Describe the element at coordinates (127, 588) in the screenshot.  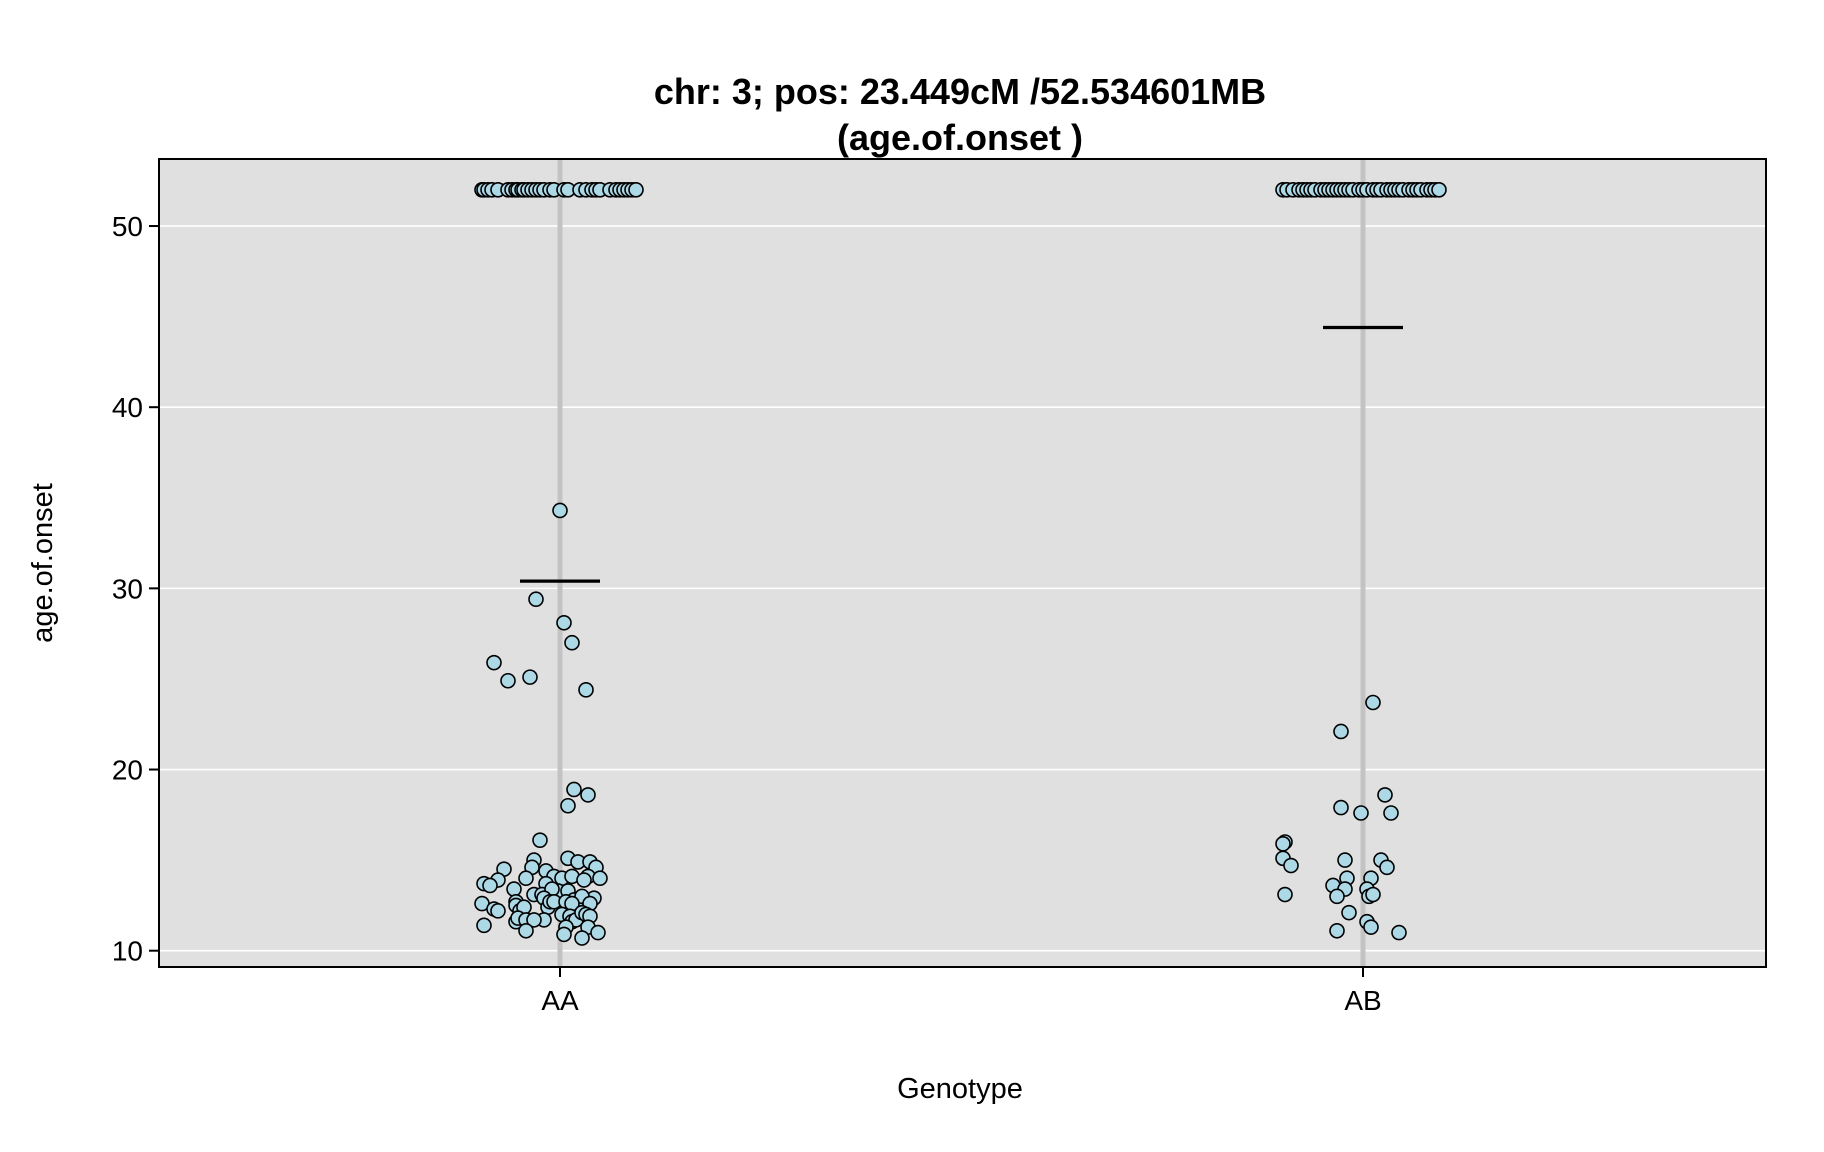
I see `y-tick-label: 30` at that location.